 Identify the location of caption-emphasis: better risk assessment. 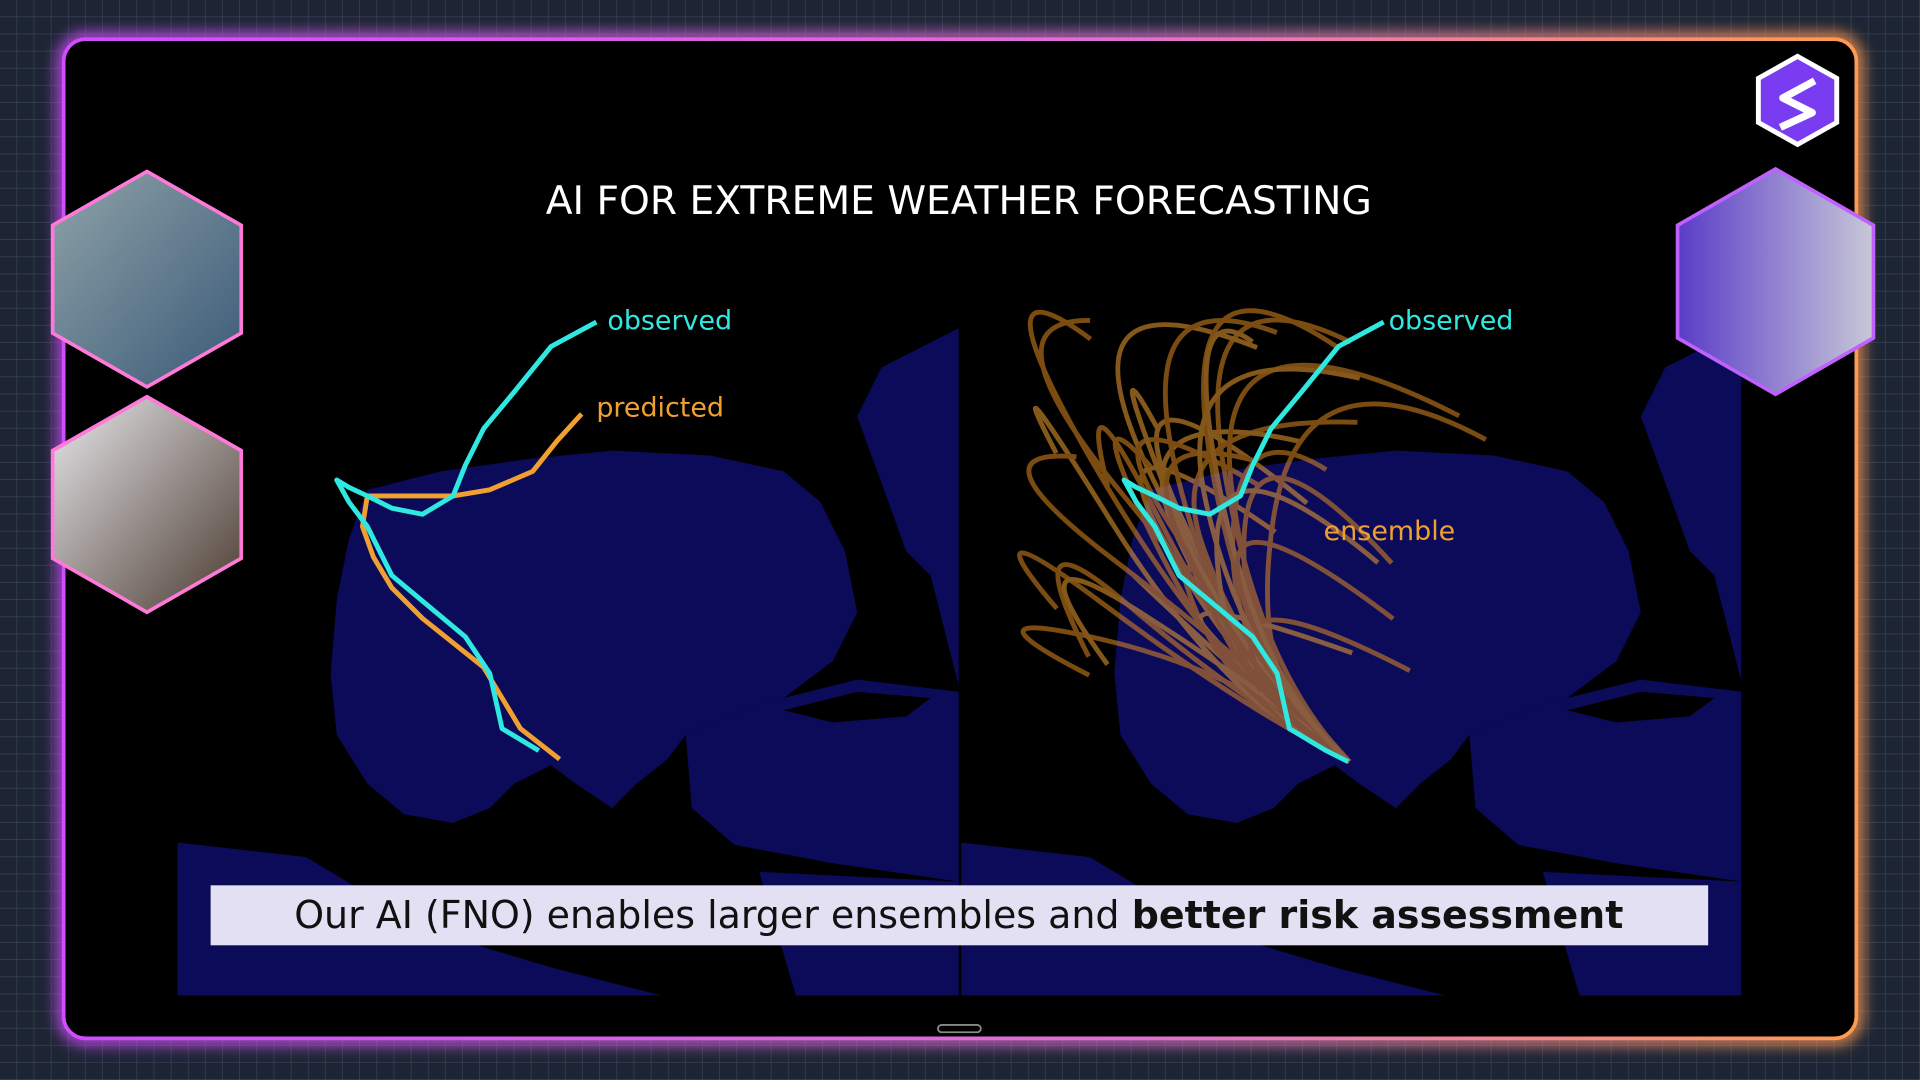
(1378, 915).